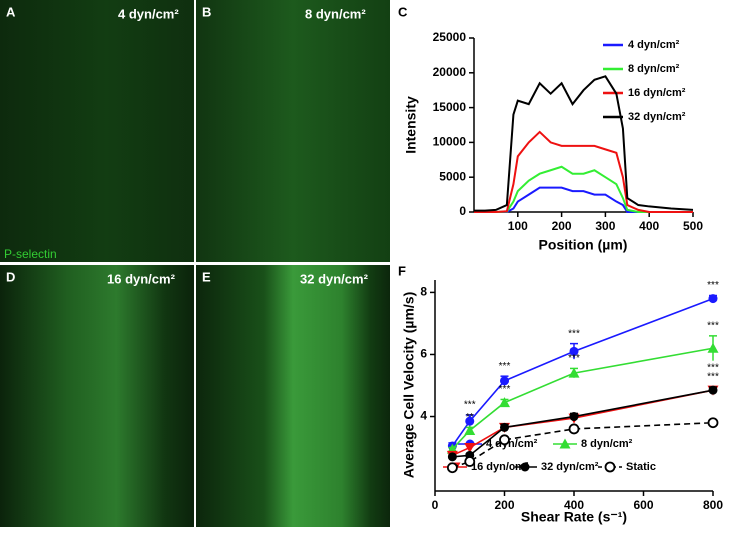 This screenshot has height=548, width=737. What do you see at coordinates (402, 270) in the screenshot?
I see `panel-letter: F` at bounding box center [402, 270].